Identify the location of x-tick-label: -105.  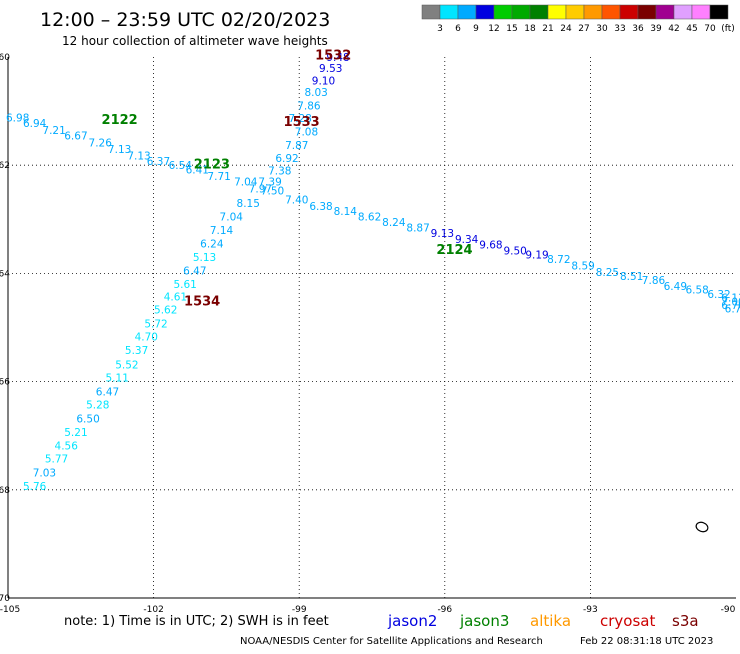
(10, 610).